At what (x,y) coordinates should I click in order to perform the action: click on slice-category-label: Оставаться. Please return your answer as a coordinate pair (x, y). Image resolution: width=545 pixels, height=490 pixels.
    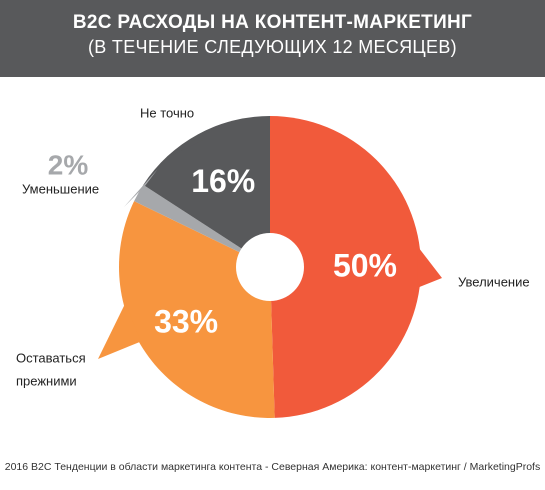
    Looking at the image, I should click on (51, 358).